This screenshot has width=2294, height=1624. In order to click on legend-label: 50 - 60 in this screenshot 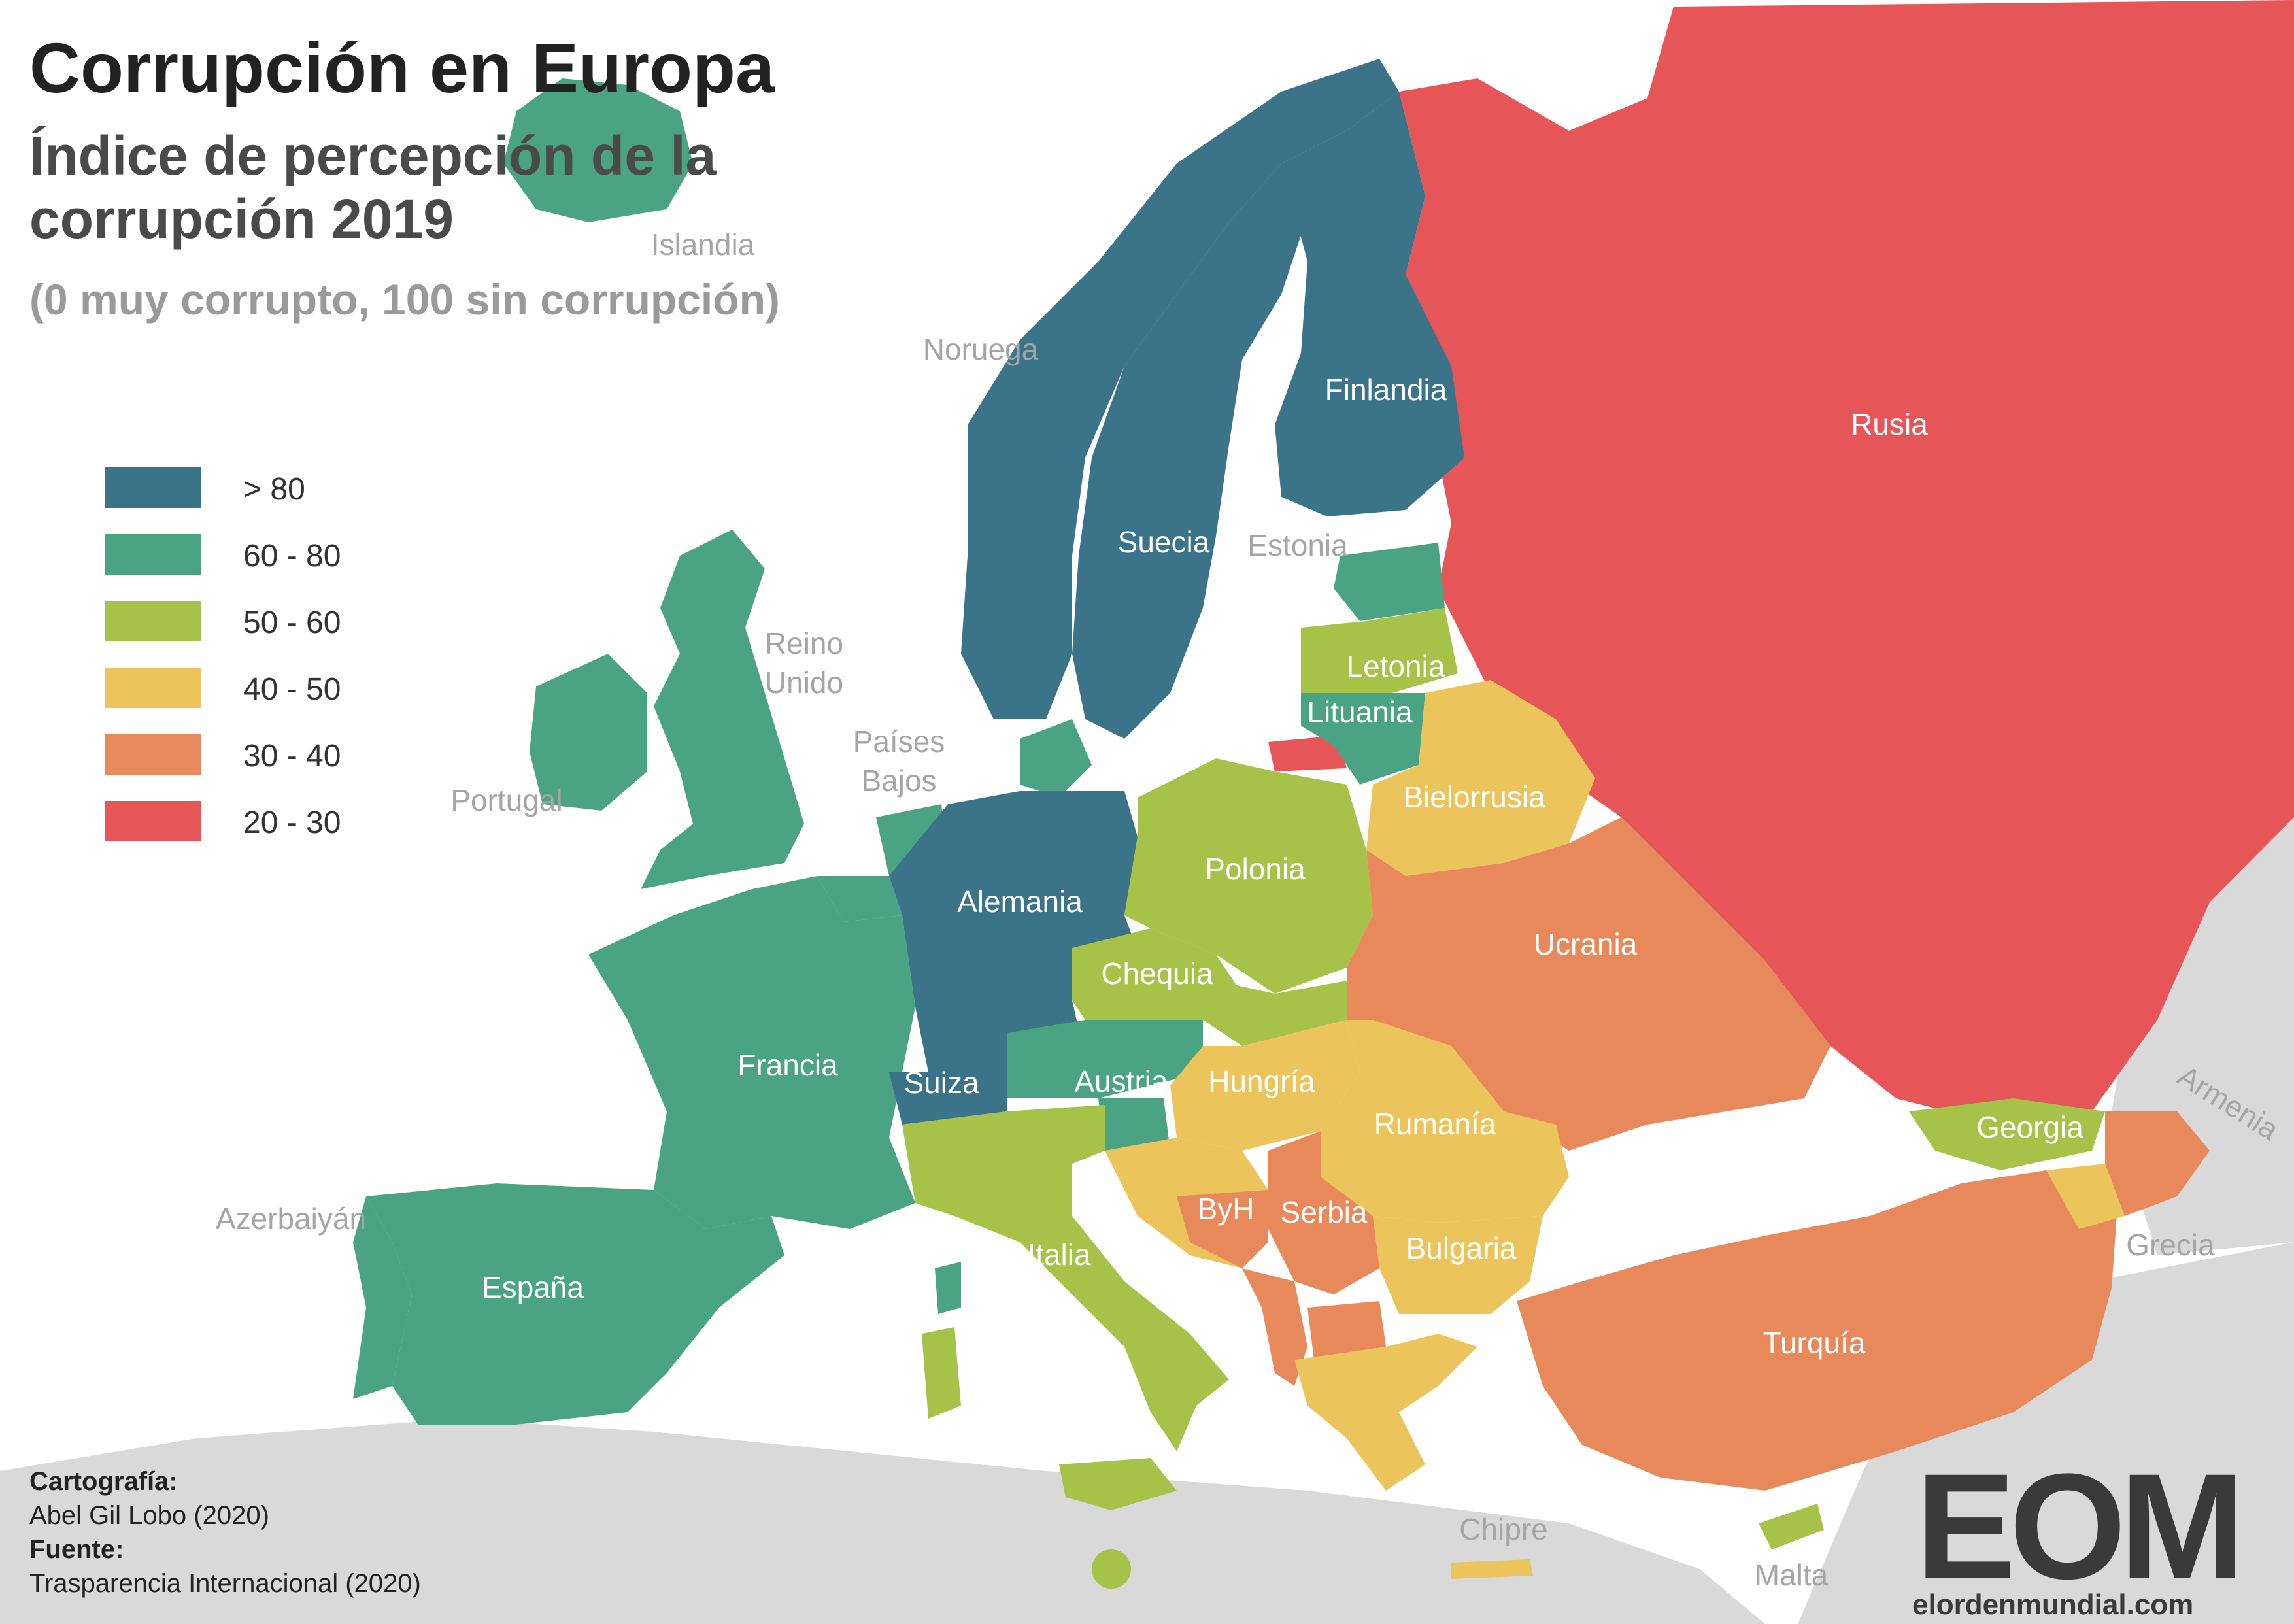, I will do `click(292, 622)`.